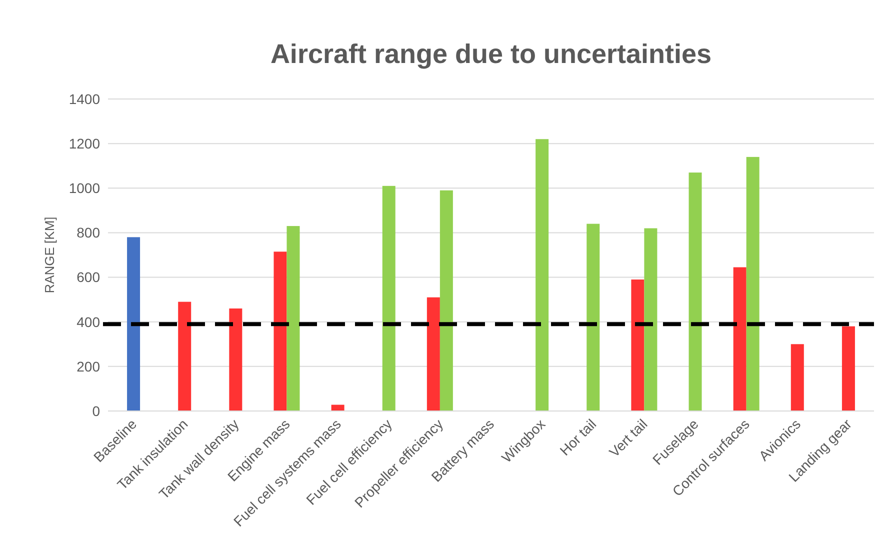 The image size is (893, 559). What do you see at coordinates (84, 98) in the screenshot?
I see `y-tick-label: 1400` at bounding box center [84, 98].